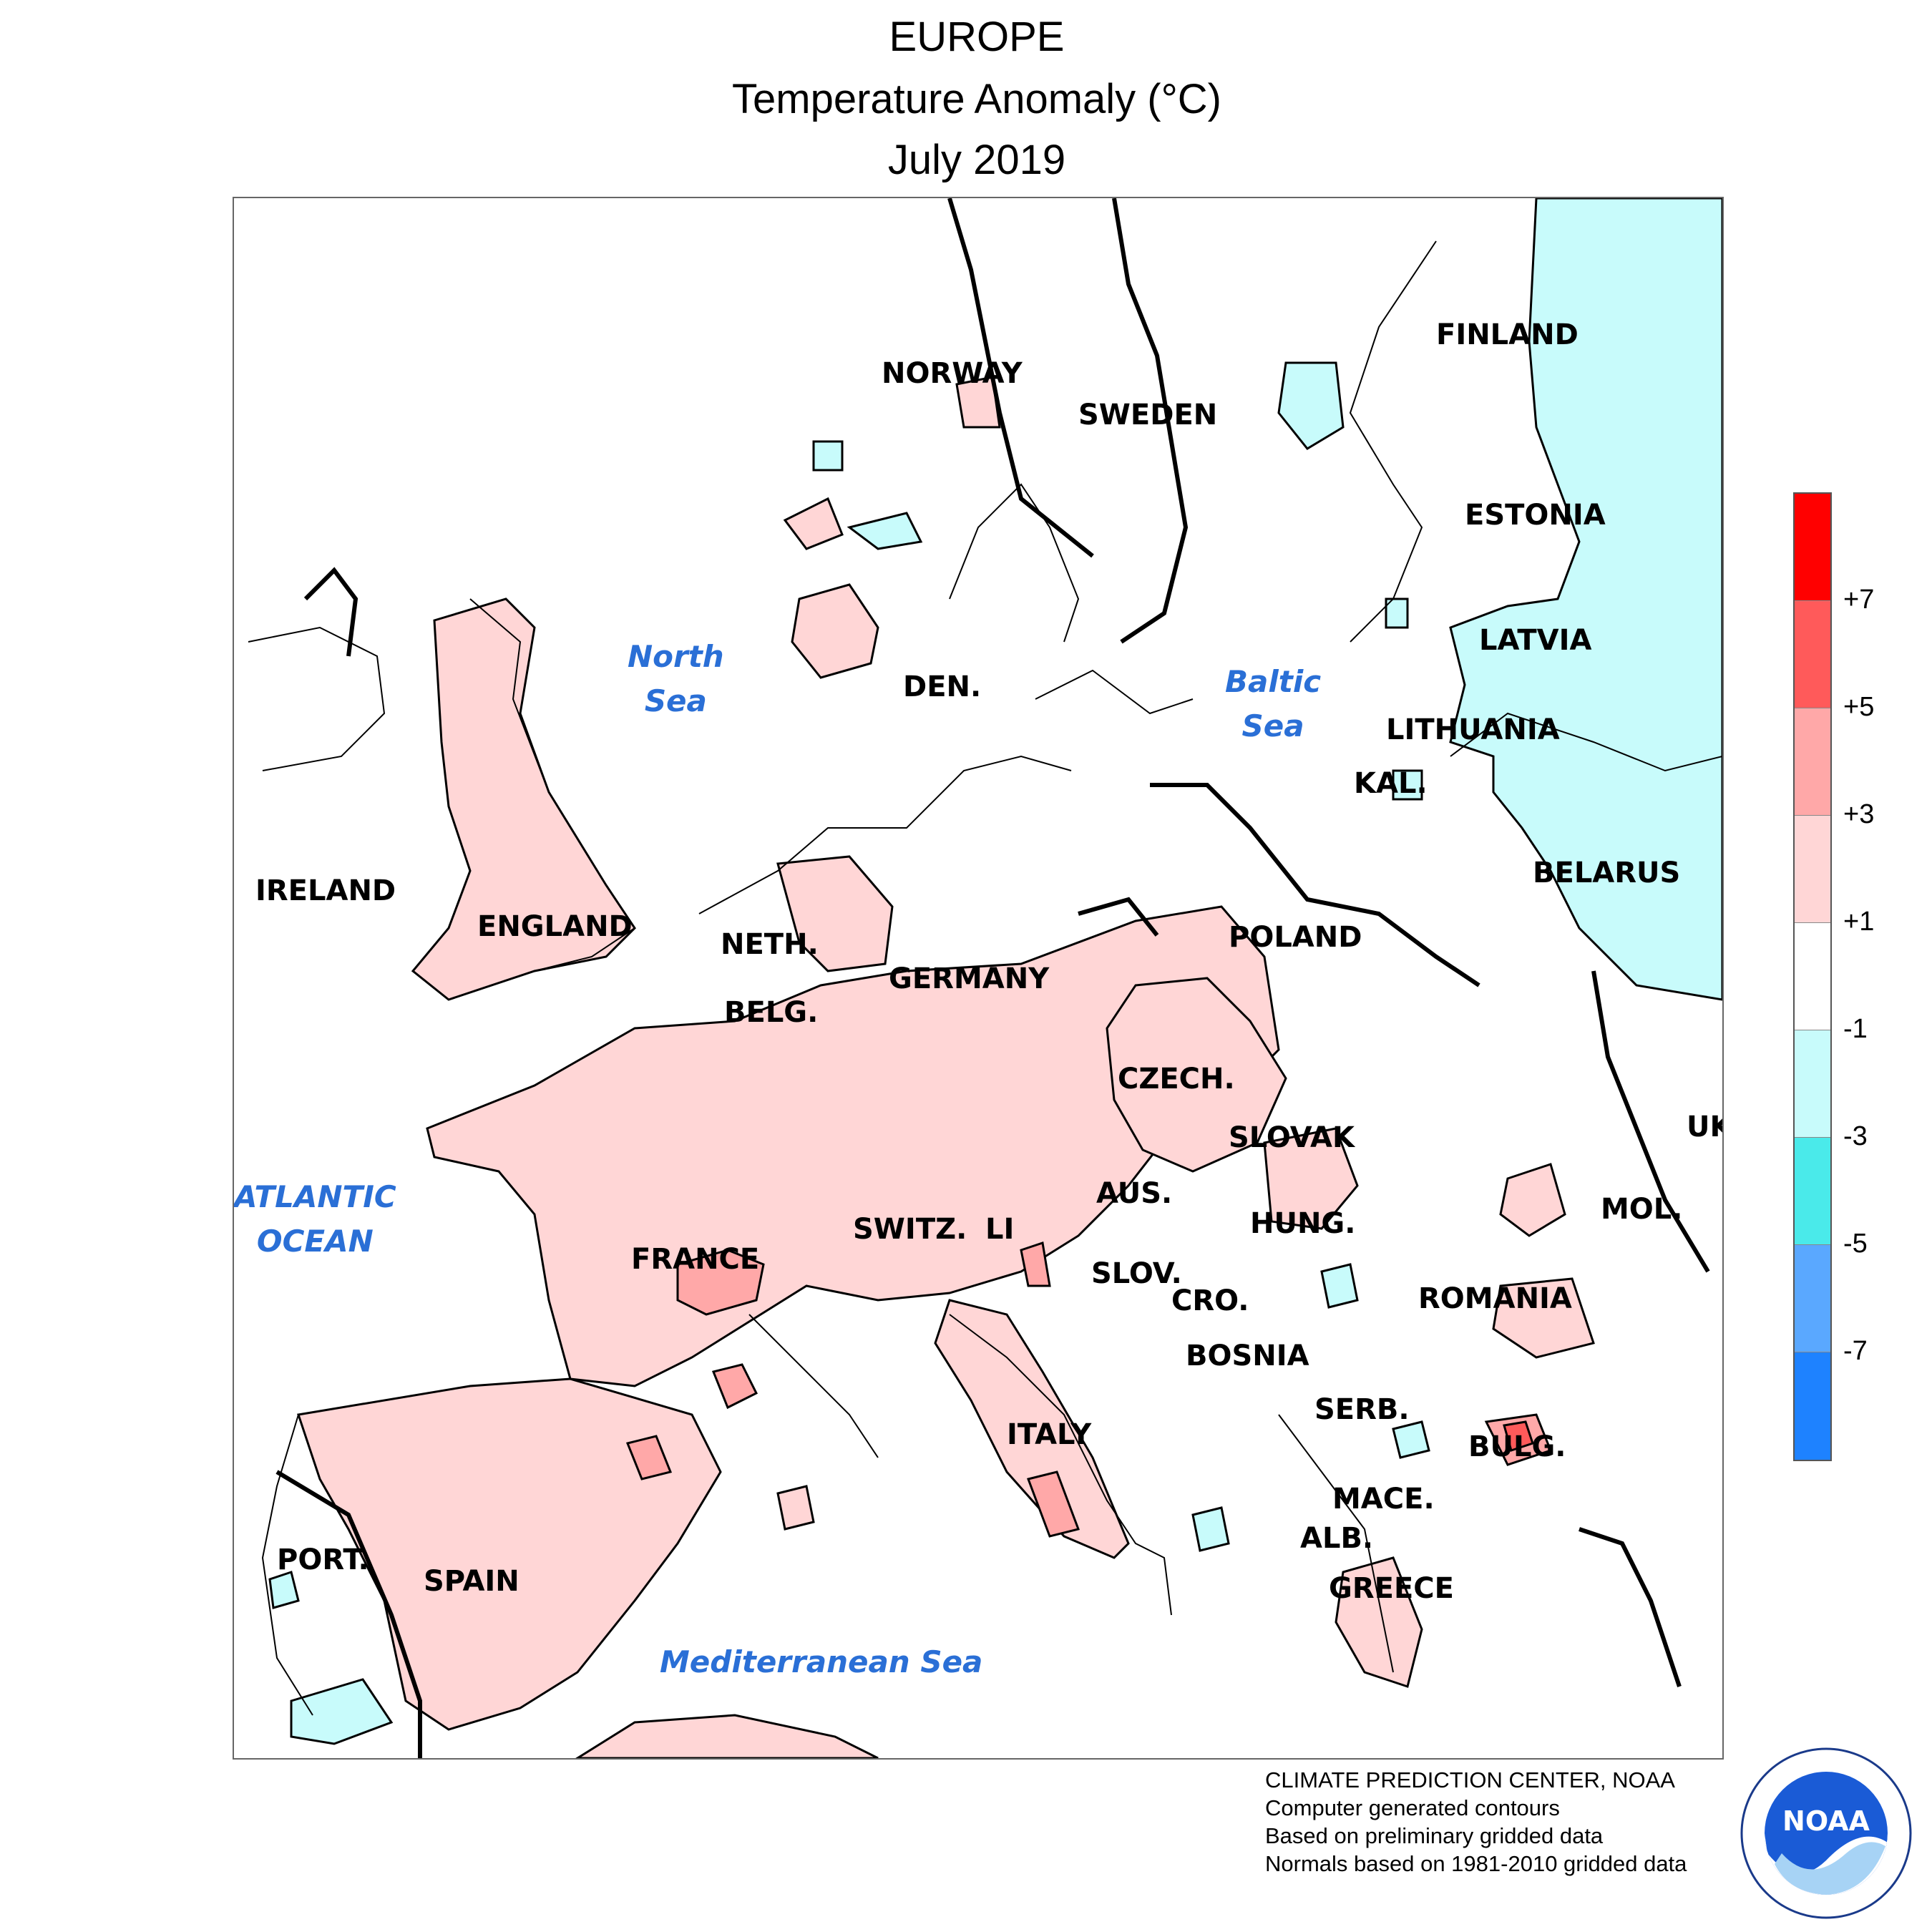 The image size is (1932, 1932). What do you see at coordinates (1607, 873) in the screenshot?
I see `label-belarus: BELARUS` at bounding box center [1607, 873].